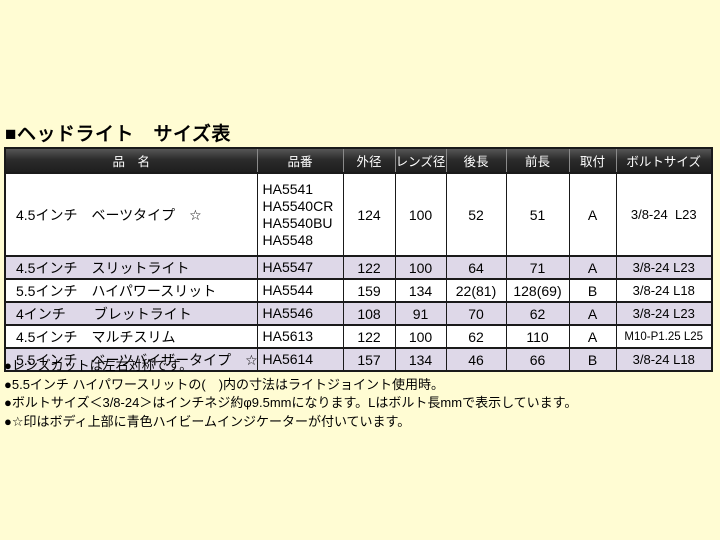  I want to click on part-number-line: HA5540BU, so click(297, 222).